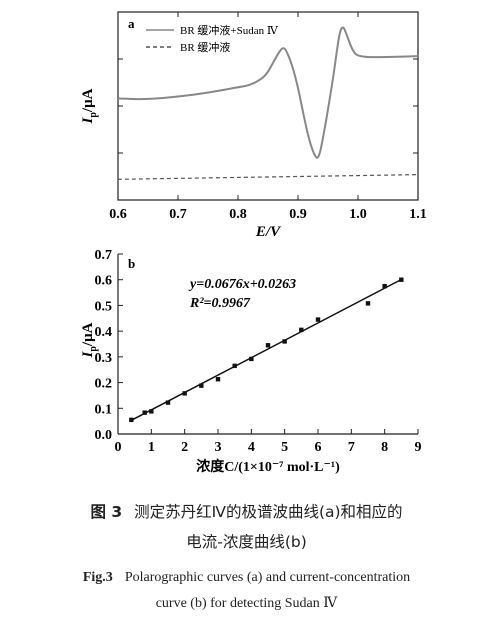 The image size is (493, 626). What do you see at coordinates (242, 284) in the screenshot?
I see `regression-equation: y=0.0676x+0.0263` at bounding box center [242, 284].